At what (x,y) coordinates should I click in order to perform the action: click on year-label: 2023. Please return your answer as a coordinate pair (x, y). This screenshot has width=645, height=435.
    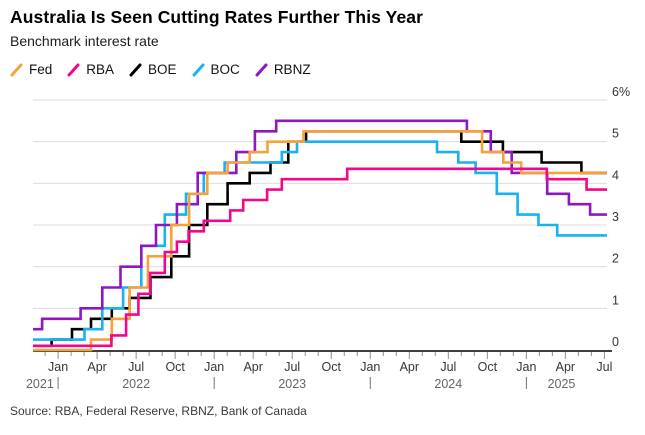
    Looking at the image, I should click on (292, 384).